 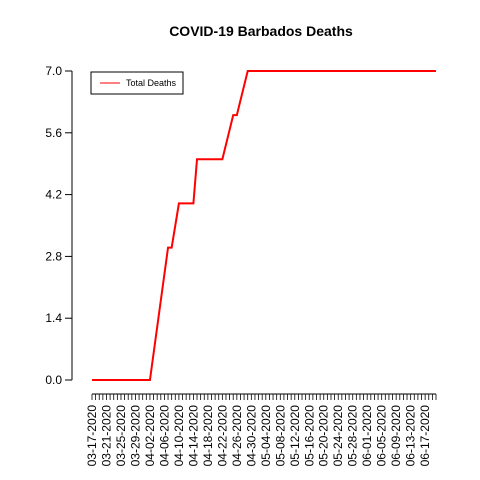 I want to click on x-tick-label: 04-06-2020, so click(x=164, y=436).